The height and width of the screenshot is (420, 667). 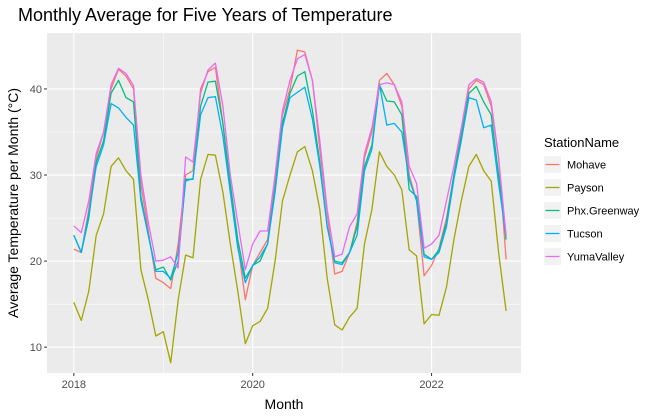 What do you see at coordinates (585, 235) in the screenshot?
I see `legend-label: Tucson` at bounding box center [585, 235].